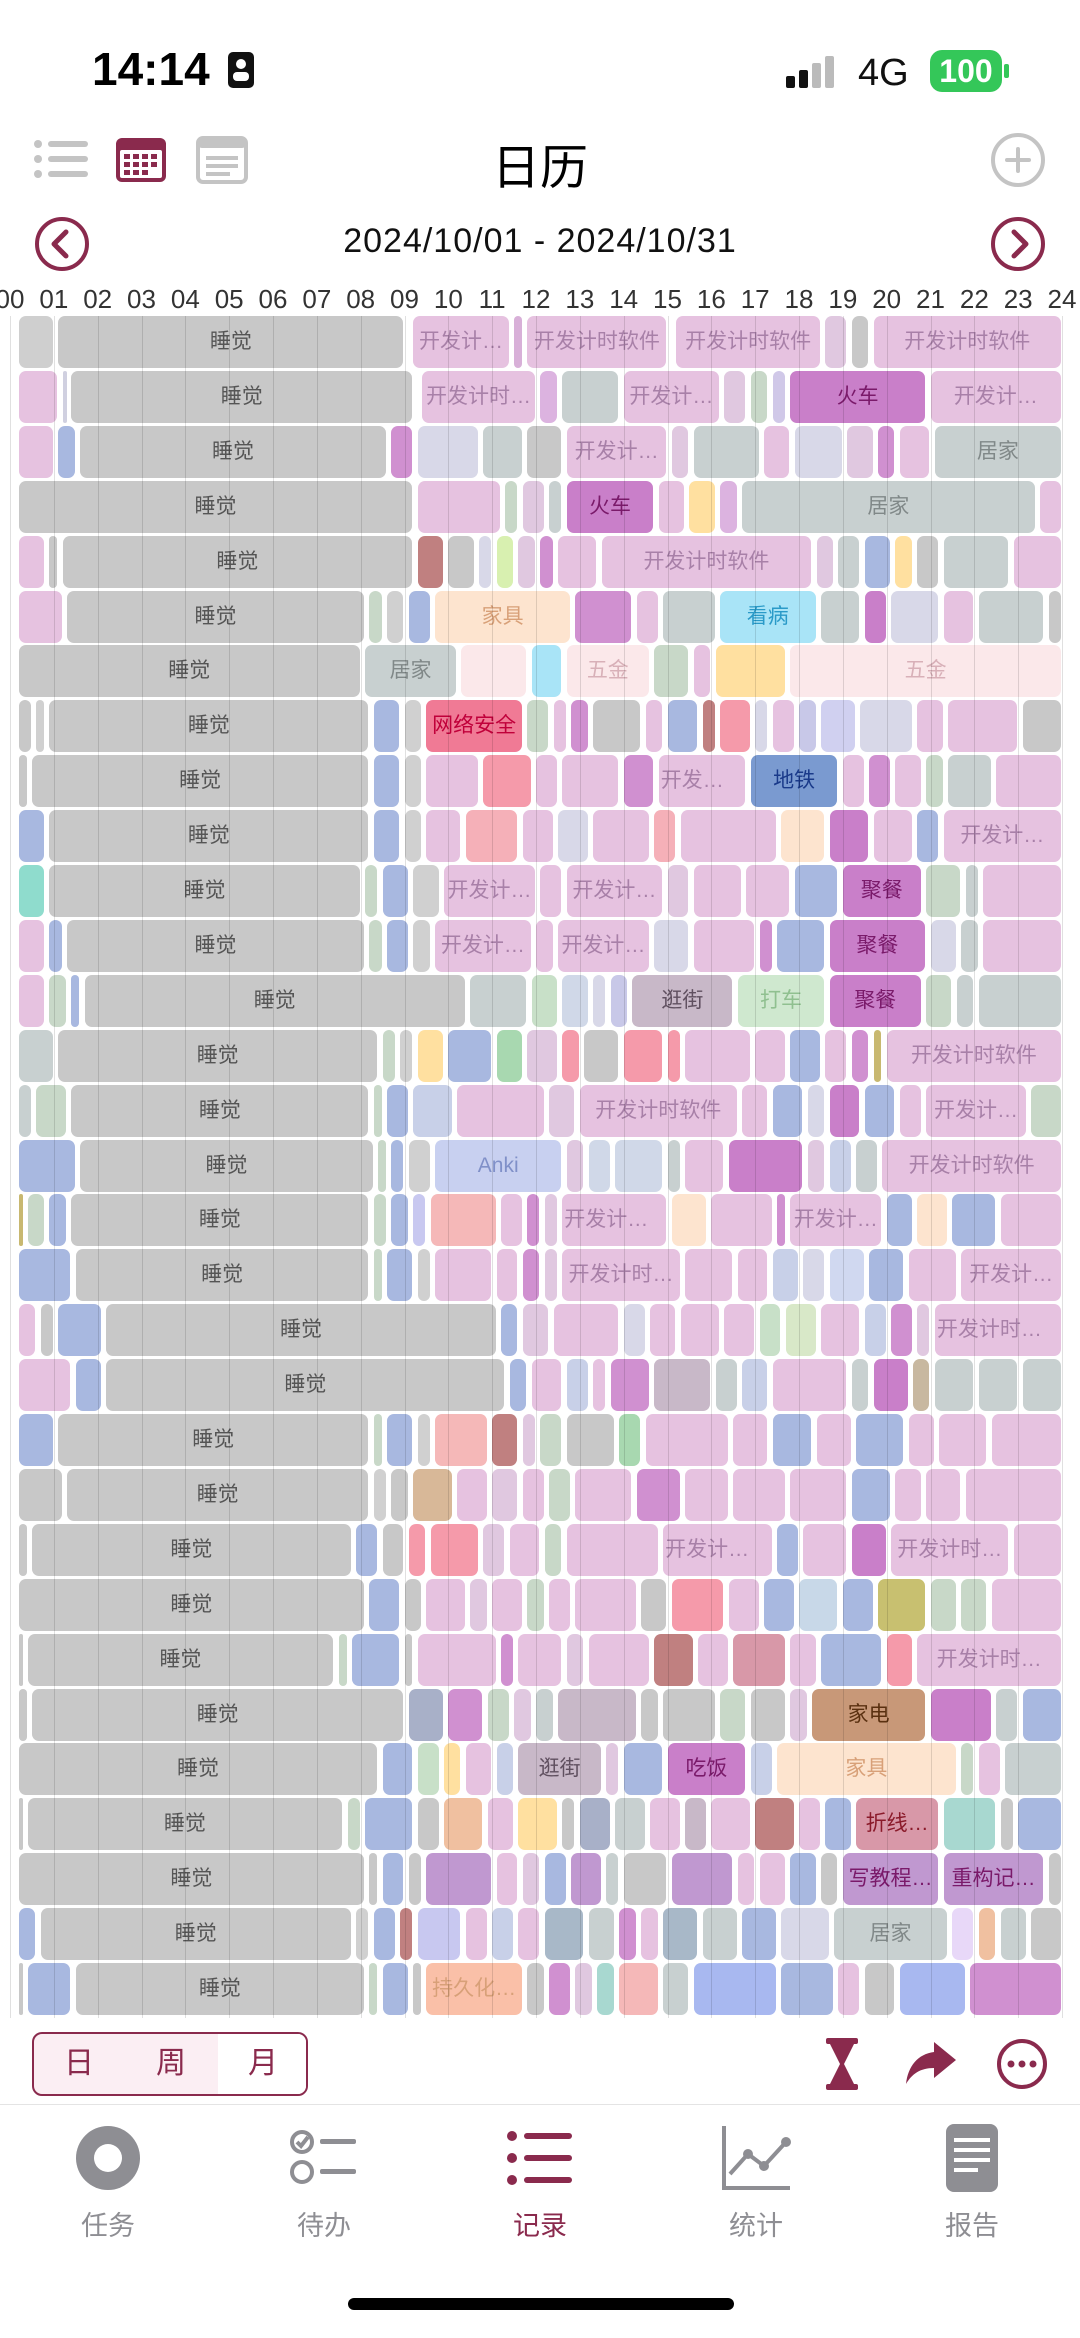  Describe the element at coordinates (869, 1714) in the screenshot. I see `event-block-家电: 家电` at that location.